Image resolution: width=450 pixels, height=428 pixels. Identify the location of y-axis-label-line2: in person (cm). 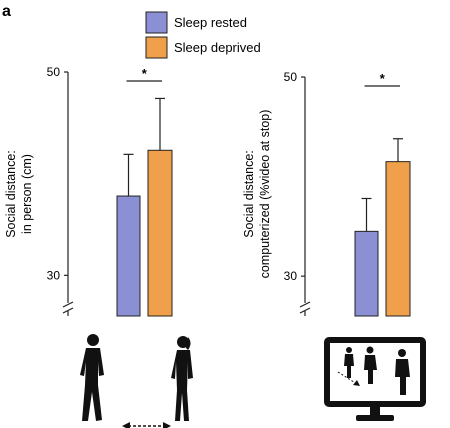
(27, 194).